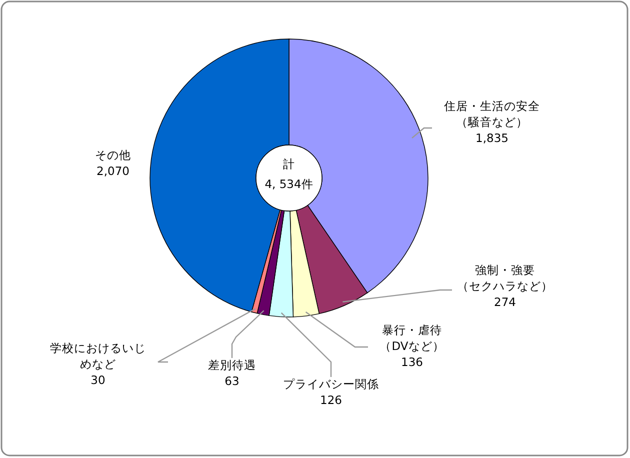  Describe the element at coordinates (289, 184) in the screenshot. I see `text: 4, 534件` at that location.